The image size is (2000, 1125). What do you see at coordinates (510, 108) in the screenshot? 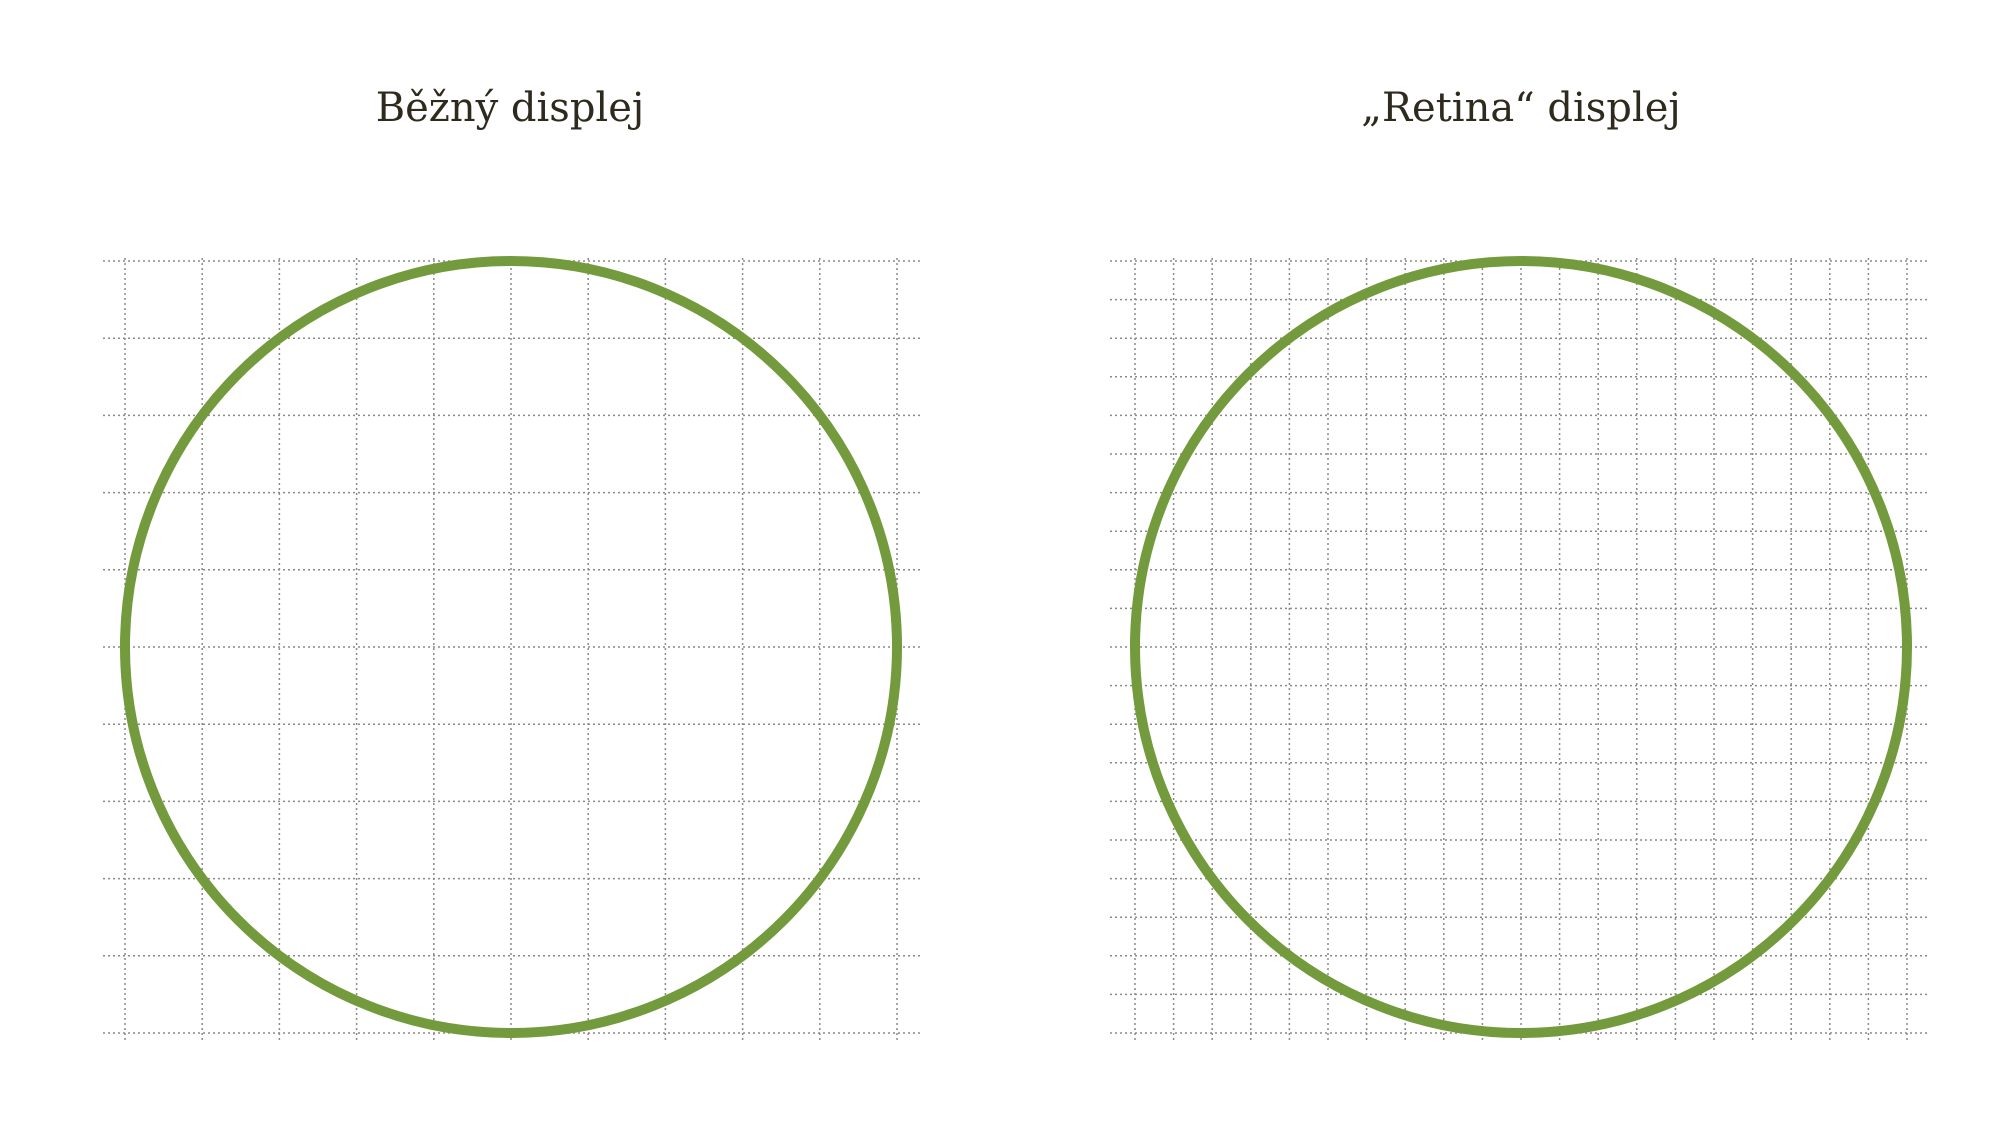
I see `standard-display-title: Běžný displej` at bounding box center [510, 108].